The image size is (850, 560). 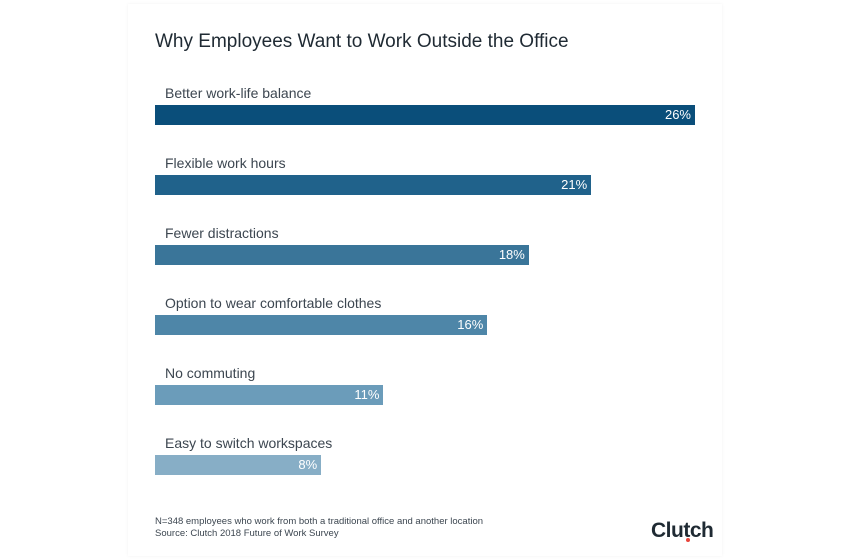 I want to click on bar: 21%, so click(x=373, y=185).